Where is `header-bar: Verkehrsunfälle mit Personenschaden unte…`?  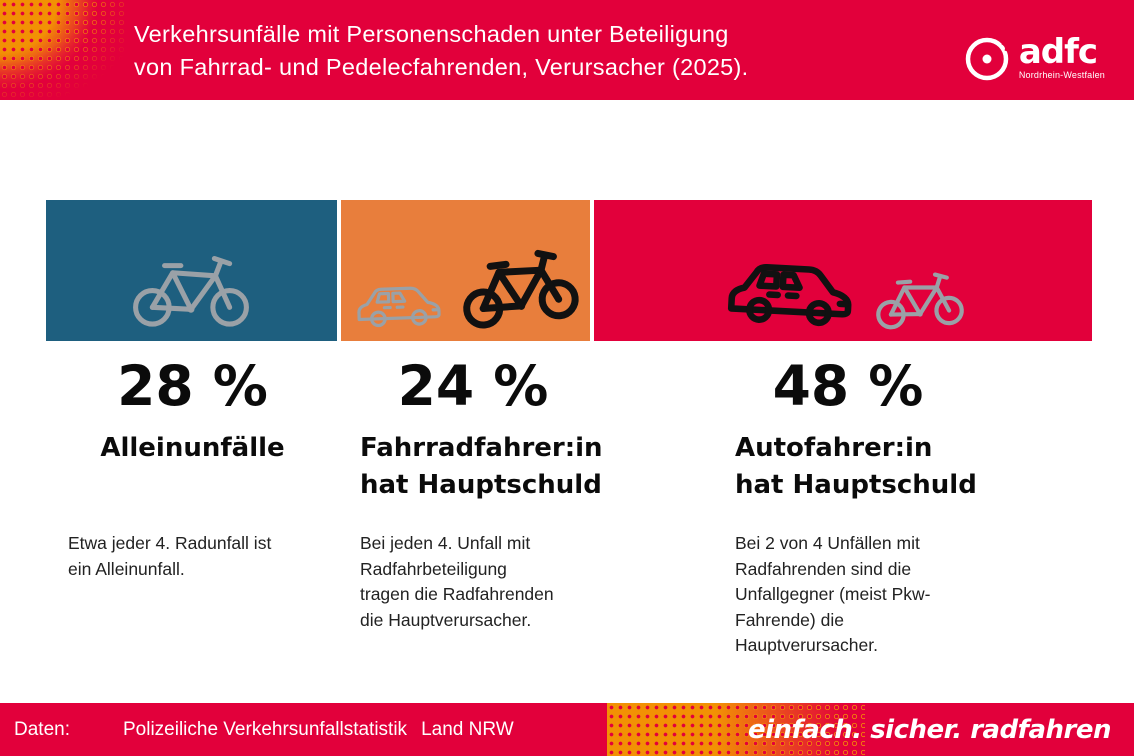
header-bar: Verkehrsunfälle mit Personenschaden unte… is located at coordinates (567, 50).